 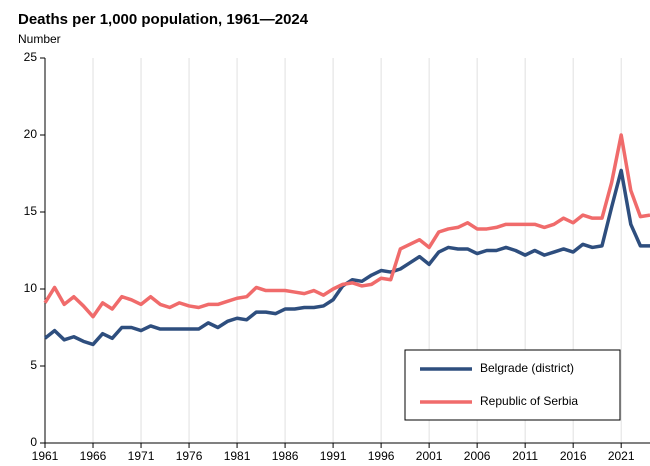 What do you see at coordinates (285, 456) in the screenshot?
I see `x-tick-label: 1986` at bounding box center [285, 456].